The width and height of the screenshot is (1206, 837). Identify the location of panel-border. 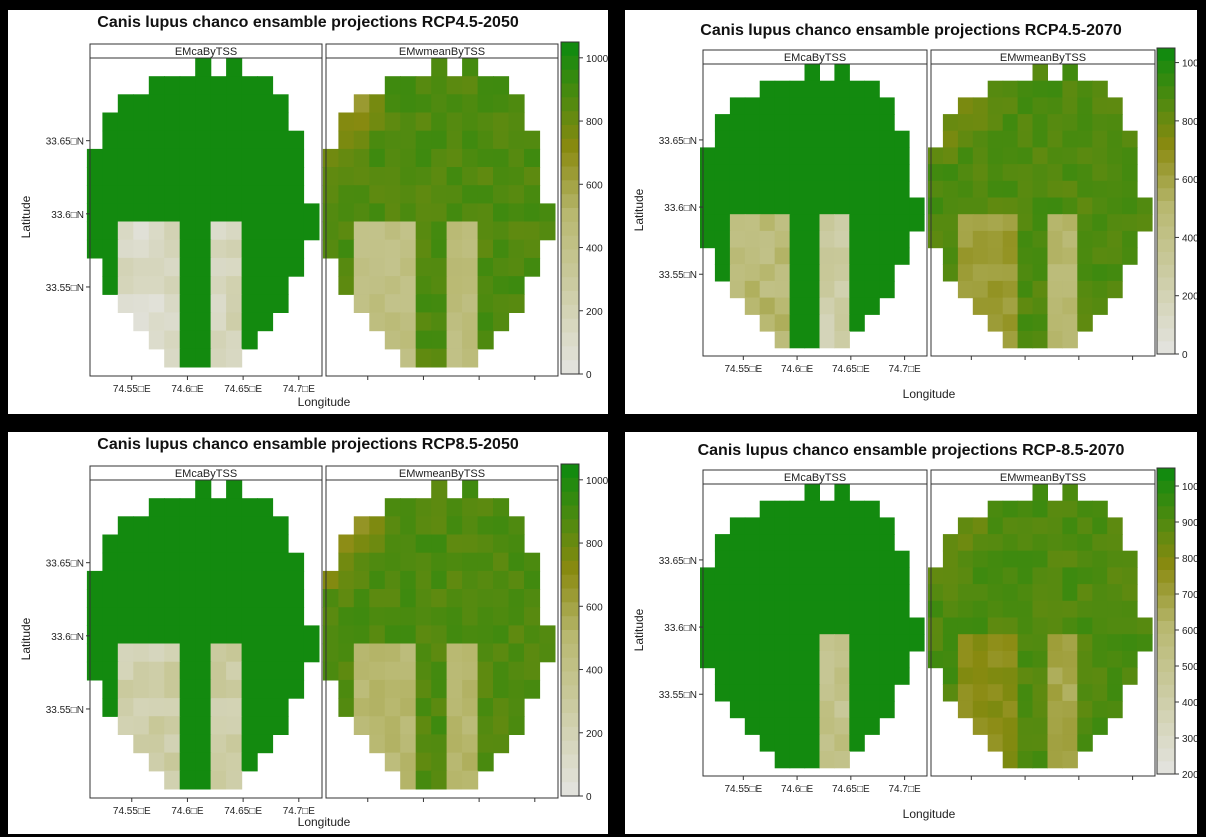
(815, 210).